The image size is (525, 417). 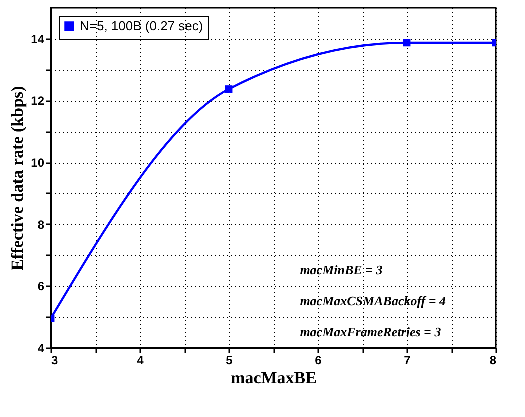 What do you see at coordinates (55, 361) in the screenshot?
I see `x-tick-label: 3` at bounding box center [55, 361].